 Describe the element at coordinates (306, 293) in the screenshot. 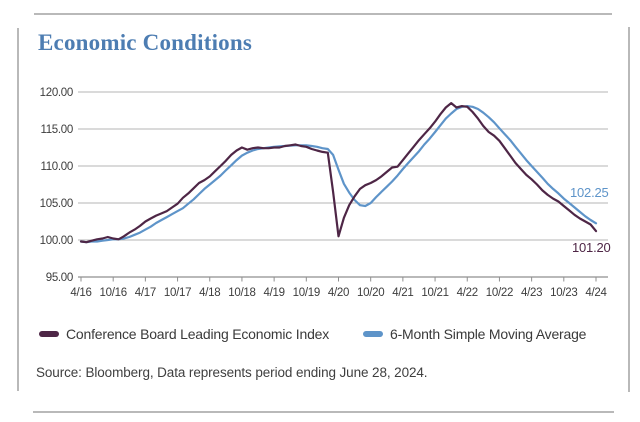

I see `x-tick-label: 10/19` at that location.